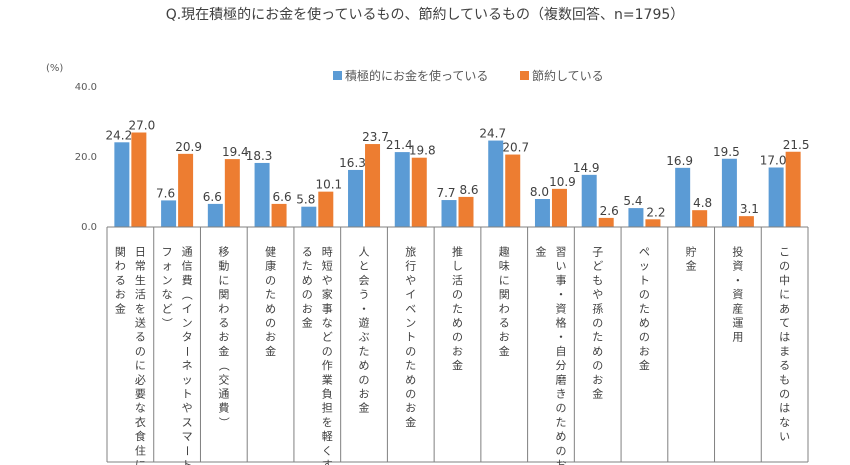 Image resolution: width=850 pixels, height=465 pixels. I want to click on data-label-saving: 8.6, so click(468, 190).